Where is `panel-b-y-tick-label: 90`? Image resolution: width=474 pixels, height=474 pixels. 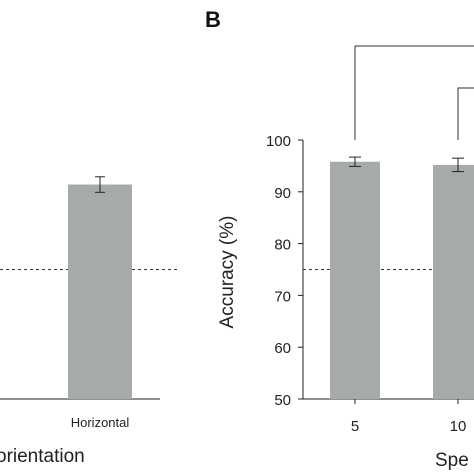 panel-b-y-tick-label: 90 is located at coordinates (282, 193).